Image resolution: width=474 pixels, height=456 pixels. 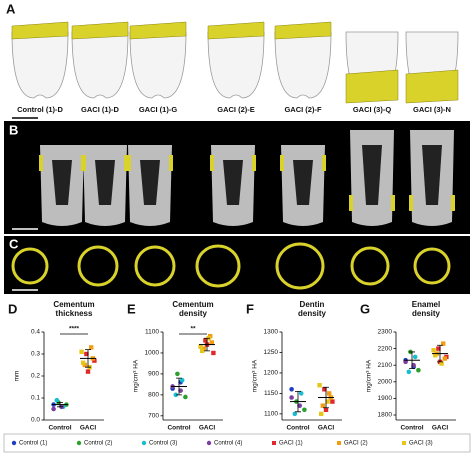 I want to click on y-tick-label: 2000, so click(x=385, y=382).